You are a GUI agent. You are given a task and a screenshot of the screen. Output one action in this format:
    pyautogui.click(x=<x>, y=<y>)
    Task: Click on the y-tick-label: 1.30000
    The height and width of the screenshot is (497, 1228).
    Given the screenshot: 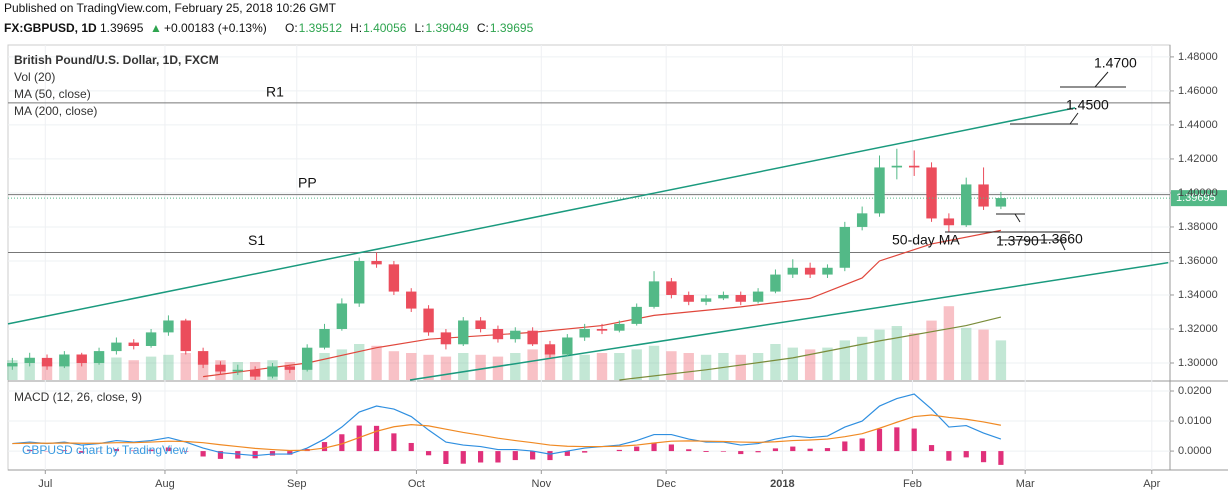 What is the action you would take?
    pyautogui.click(x=1198, y=363)
    